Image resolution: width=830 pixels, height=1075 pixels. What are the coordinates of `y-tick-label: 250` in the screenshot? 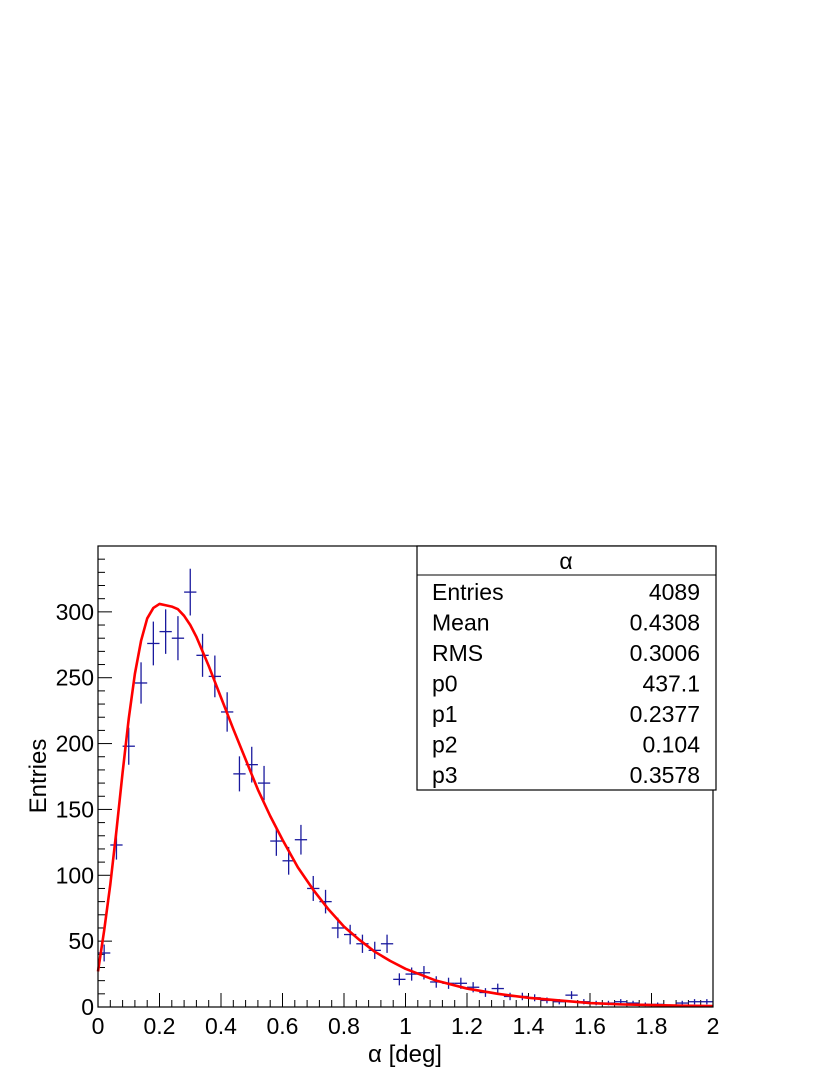 It's located at (75, 678).